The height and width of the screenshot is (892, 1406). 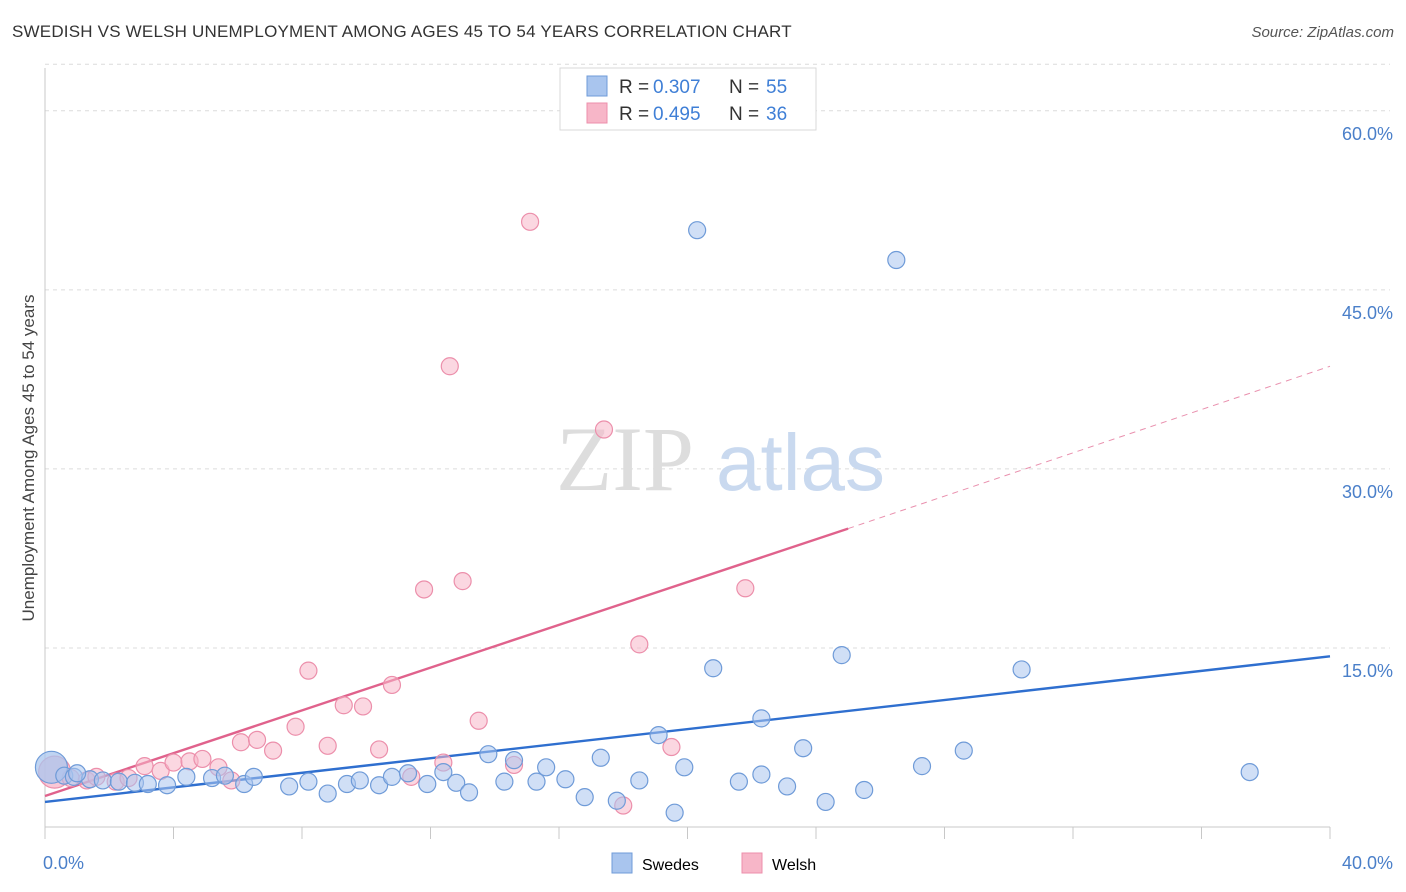 What do you see at coordinates (800, 462) in the screenshot?
I see `watermark-atlas: atlas` at bounding box center [800, 462].